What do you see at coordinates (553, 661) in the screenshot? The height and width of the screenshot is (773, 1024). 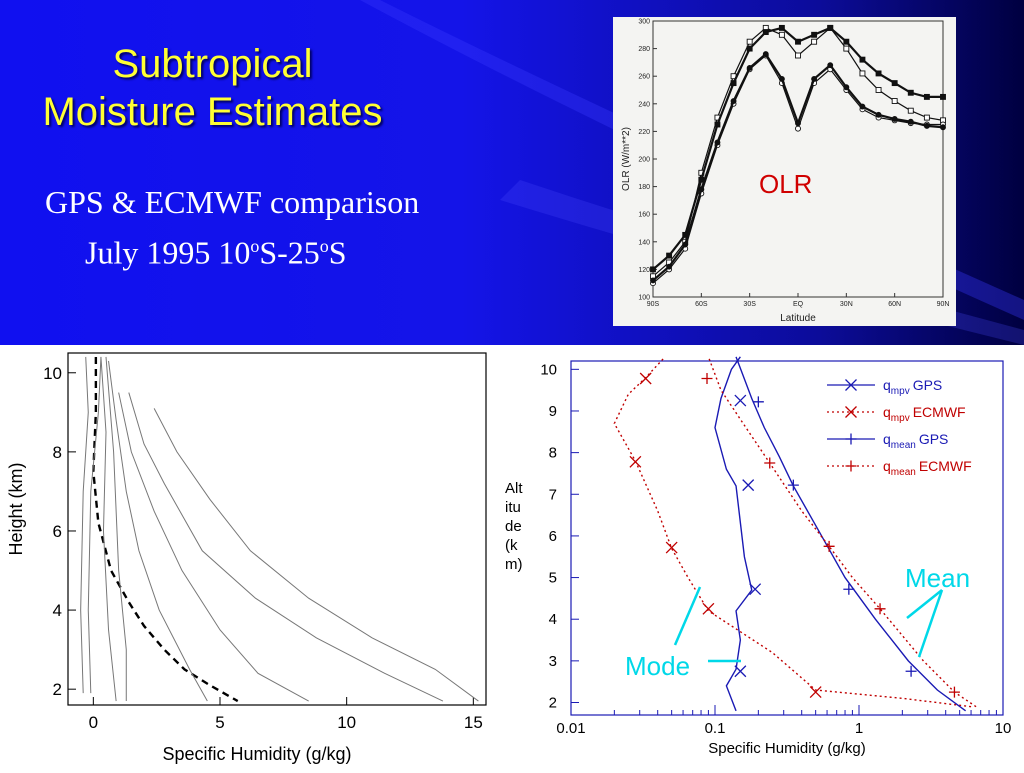 I see `right-y-tick-label: 3` at bounding box center [553, 661].